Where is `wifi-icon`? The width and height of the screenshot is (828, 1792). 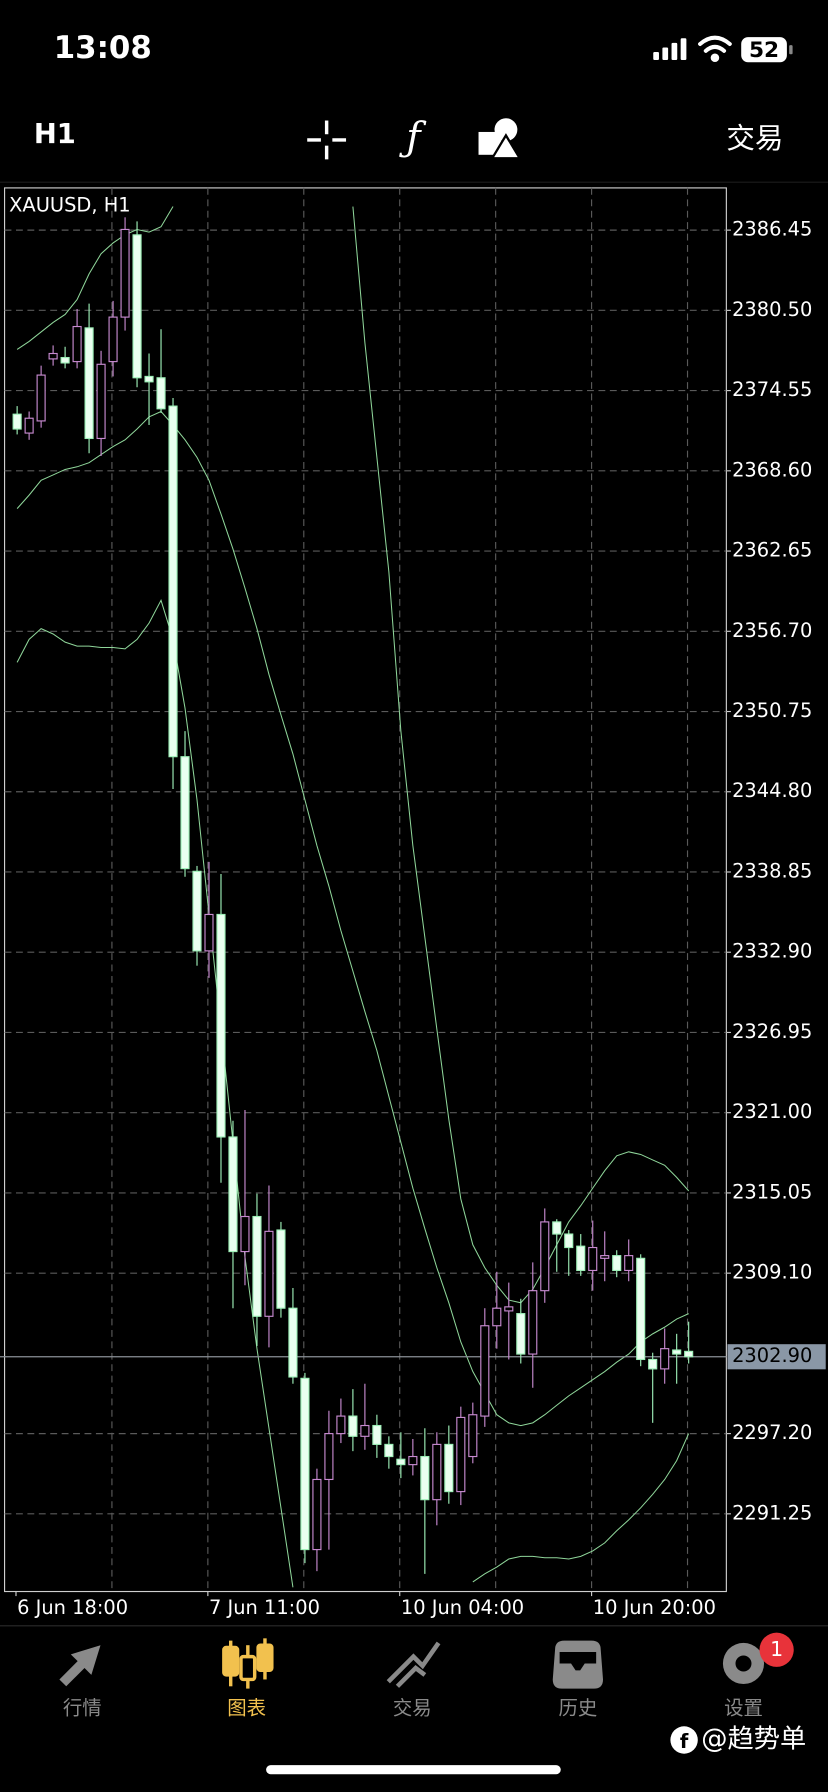
wifi-icon is located at coordinates (715, 49).